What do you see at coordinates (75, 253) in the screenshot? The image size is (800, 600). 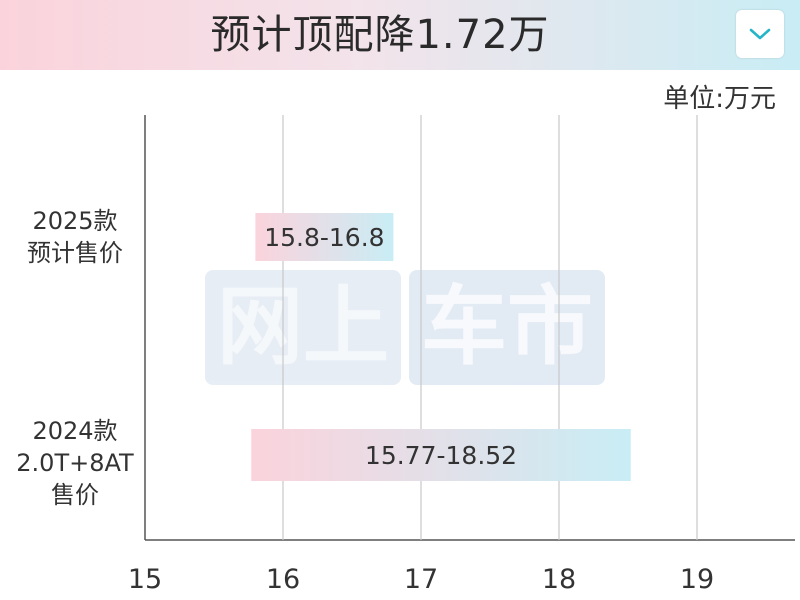 I see `category-label-line: 预计售价` at bounding box center [75, 253].